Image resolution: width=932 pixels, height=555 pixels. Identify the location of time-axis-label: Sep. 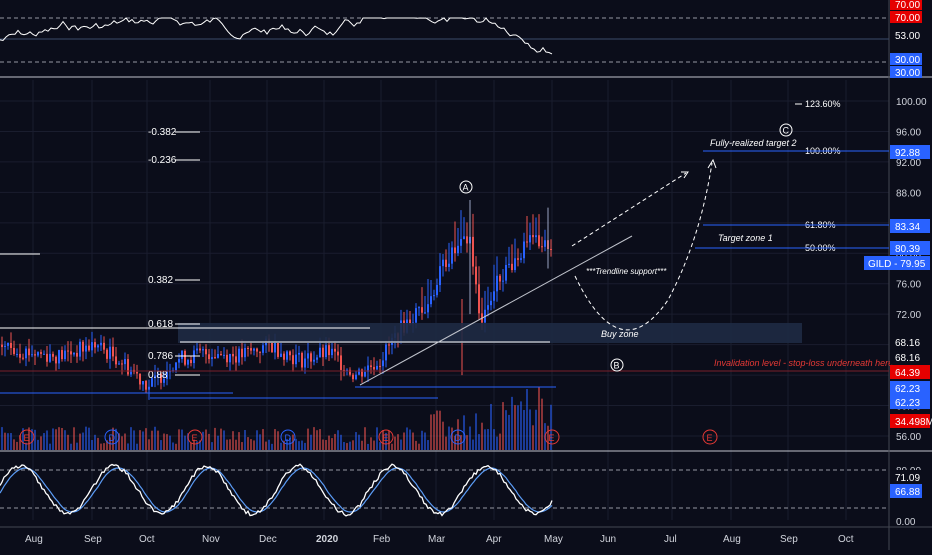
(789, 539).